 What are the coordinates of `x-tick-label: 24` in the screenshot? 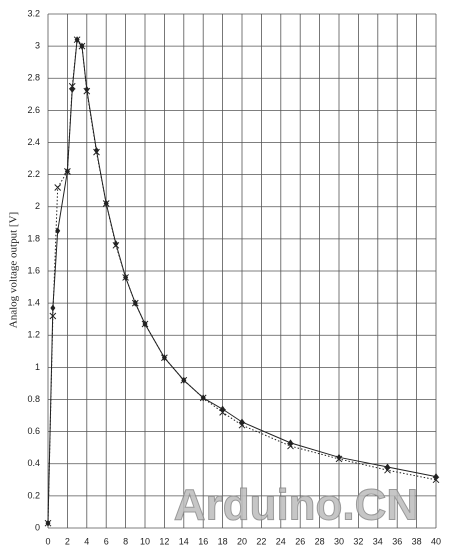 It's located at (281, 541).